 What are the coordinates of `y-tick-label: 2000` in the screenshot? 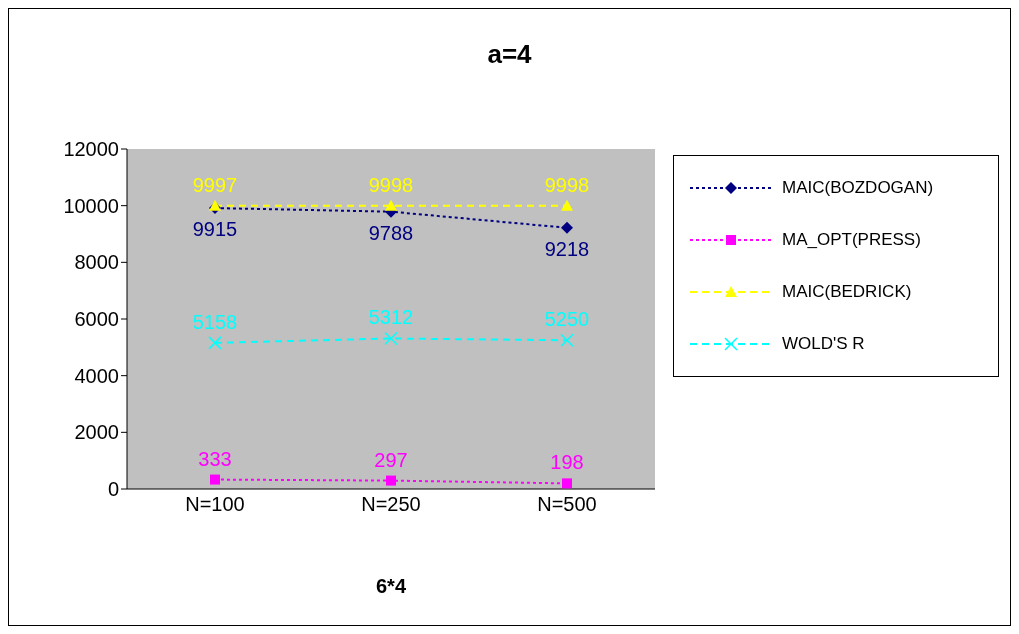 It's located at (96, 432).